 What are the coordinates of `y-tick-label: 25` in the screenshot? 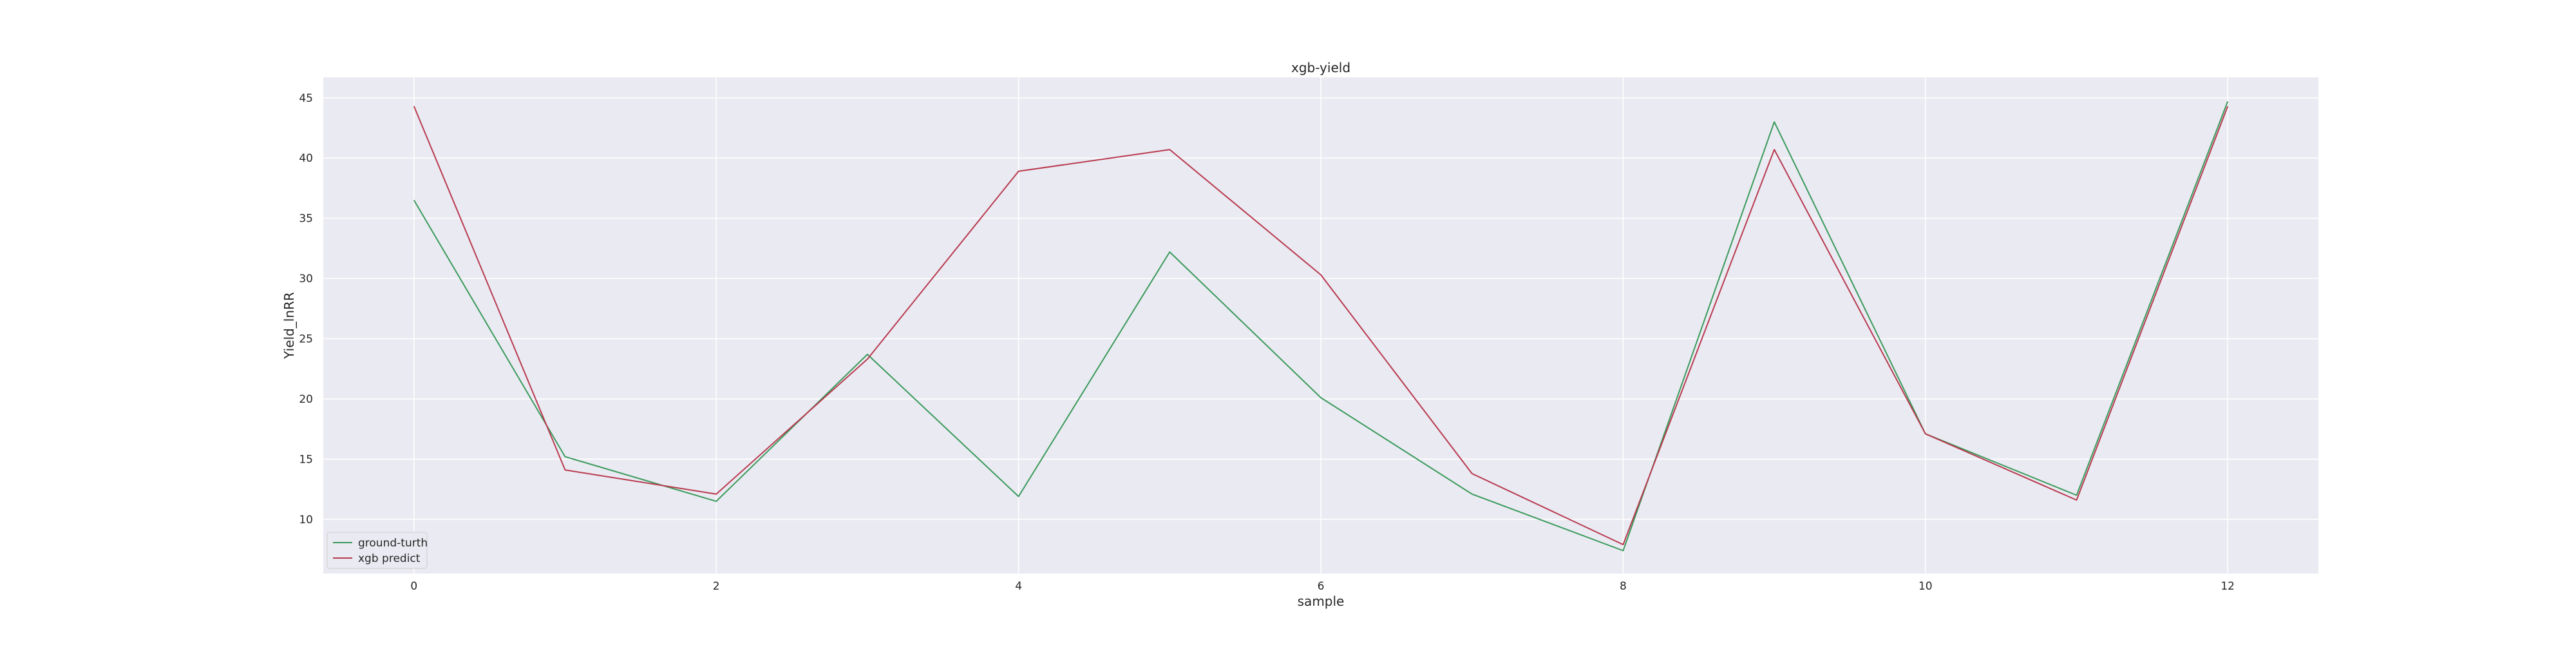 It's located at (306, 339).